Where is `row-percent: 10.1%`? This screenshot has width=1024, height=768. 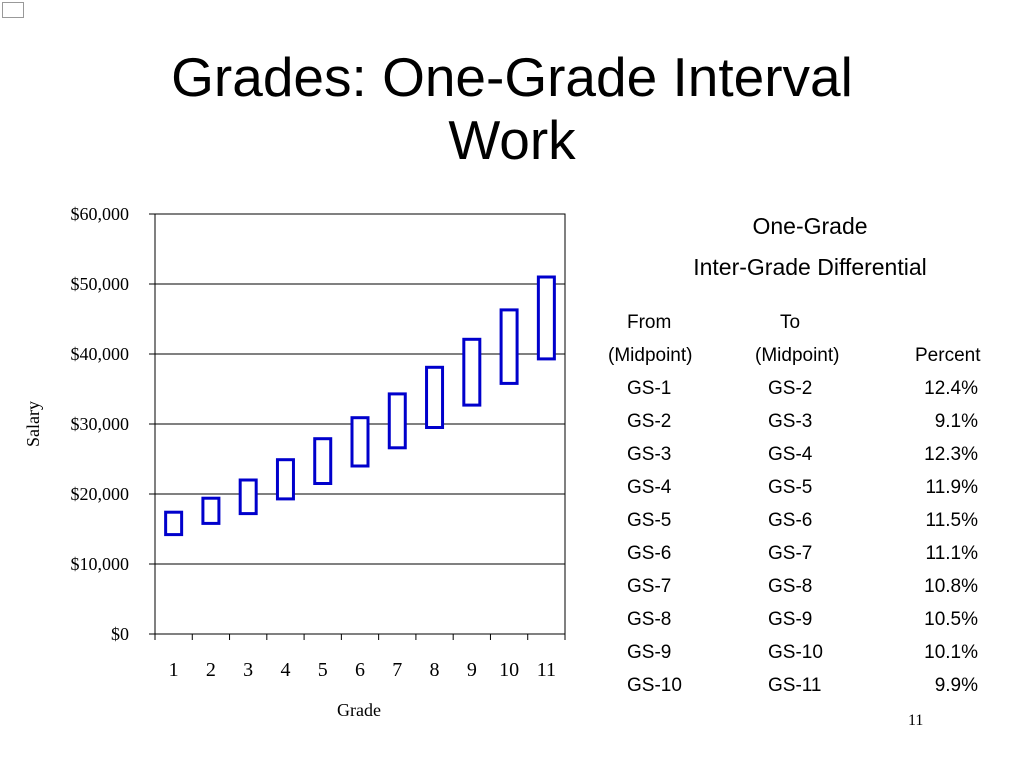 row-percent: 10.1% is located at coordinates (951, 652).